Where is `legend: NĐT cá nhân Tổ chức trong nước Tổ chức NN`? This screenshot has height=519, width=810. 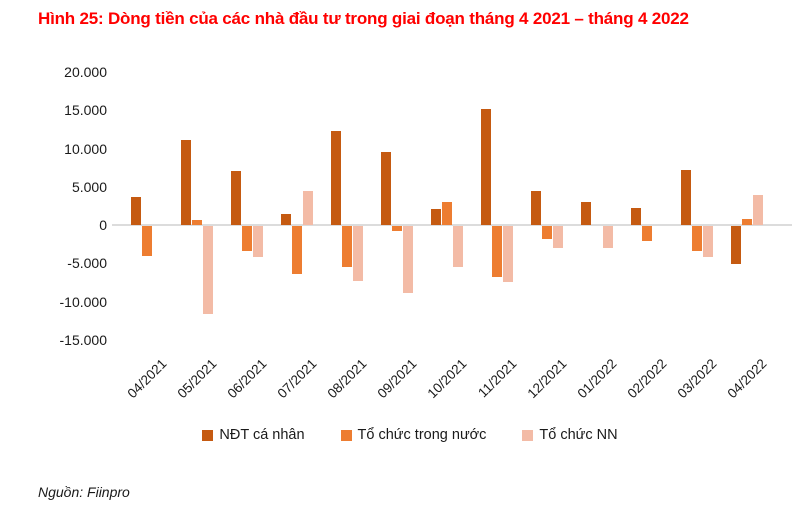
legend: NĐT cá nhân Tổ chức trong nước Tổ chức NN is located at coordinates (410, 435).